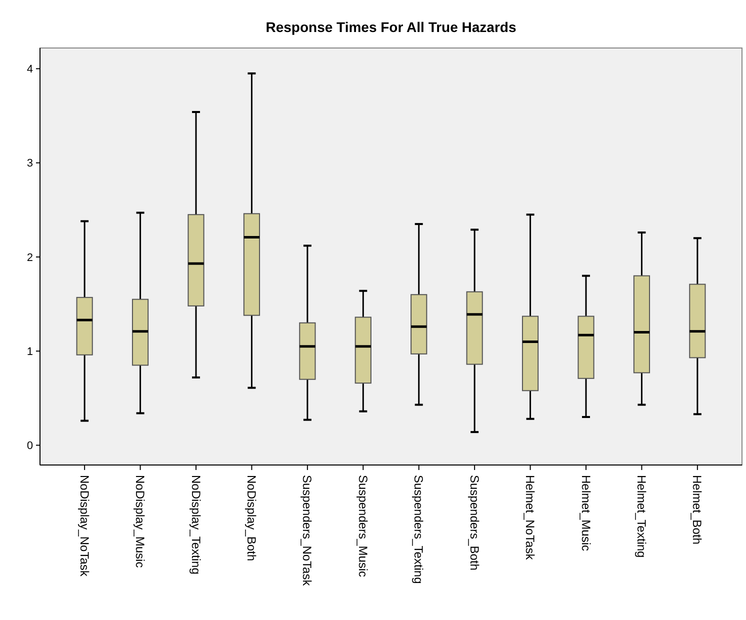 This screenshot has height=620, width=746. Describe the element at coordinates (29, 446) in the screenshot. I see `y-tick-label: 0` at that location.